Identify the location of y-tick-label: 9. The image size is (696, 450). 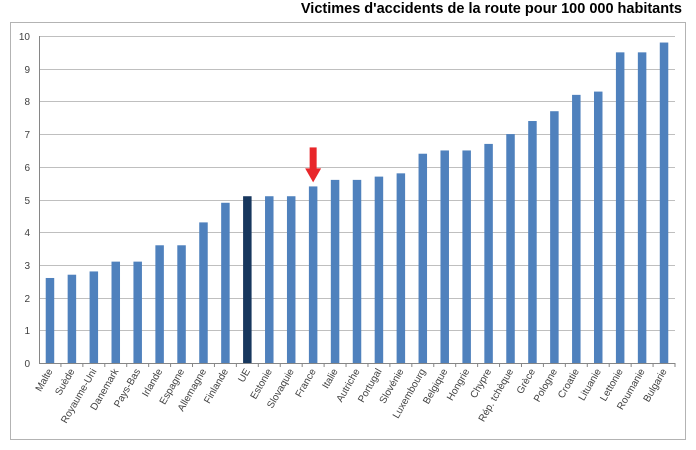
(27, 70).